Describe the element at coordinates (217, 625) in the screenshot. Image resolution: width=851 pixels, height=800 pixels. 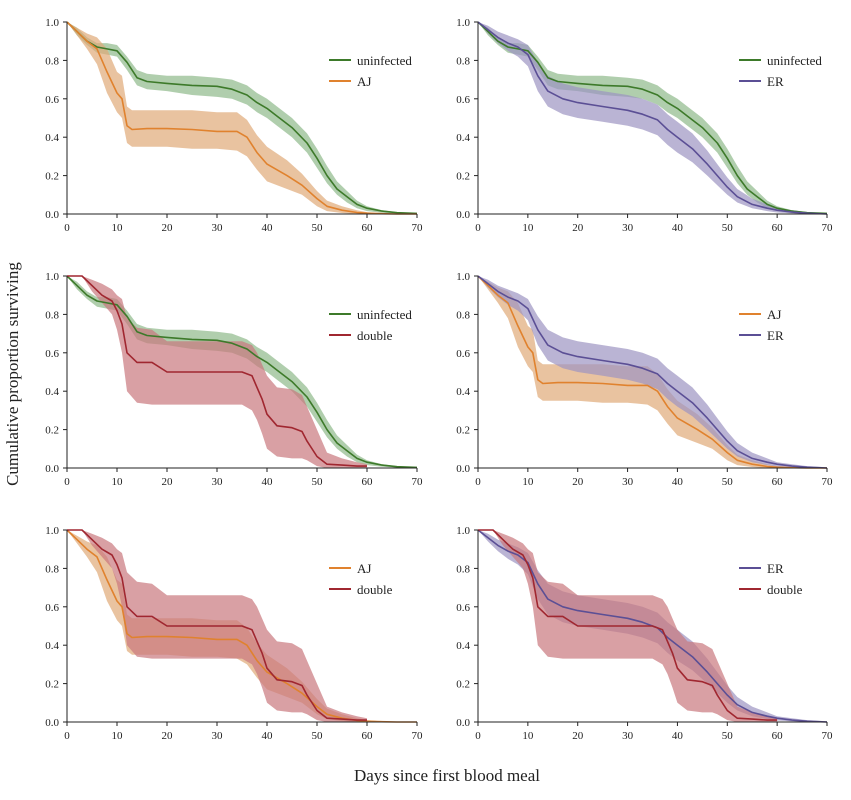
I see `survival-line-double` at that location.